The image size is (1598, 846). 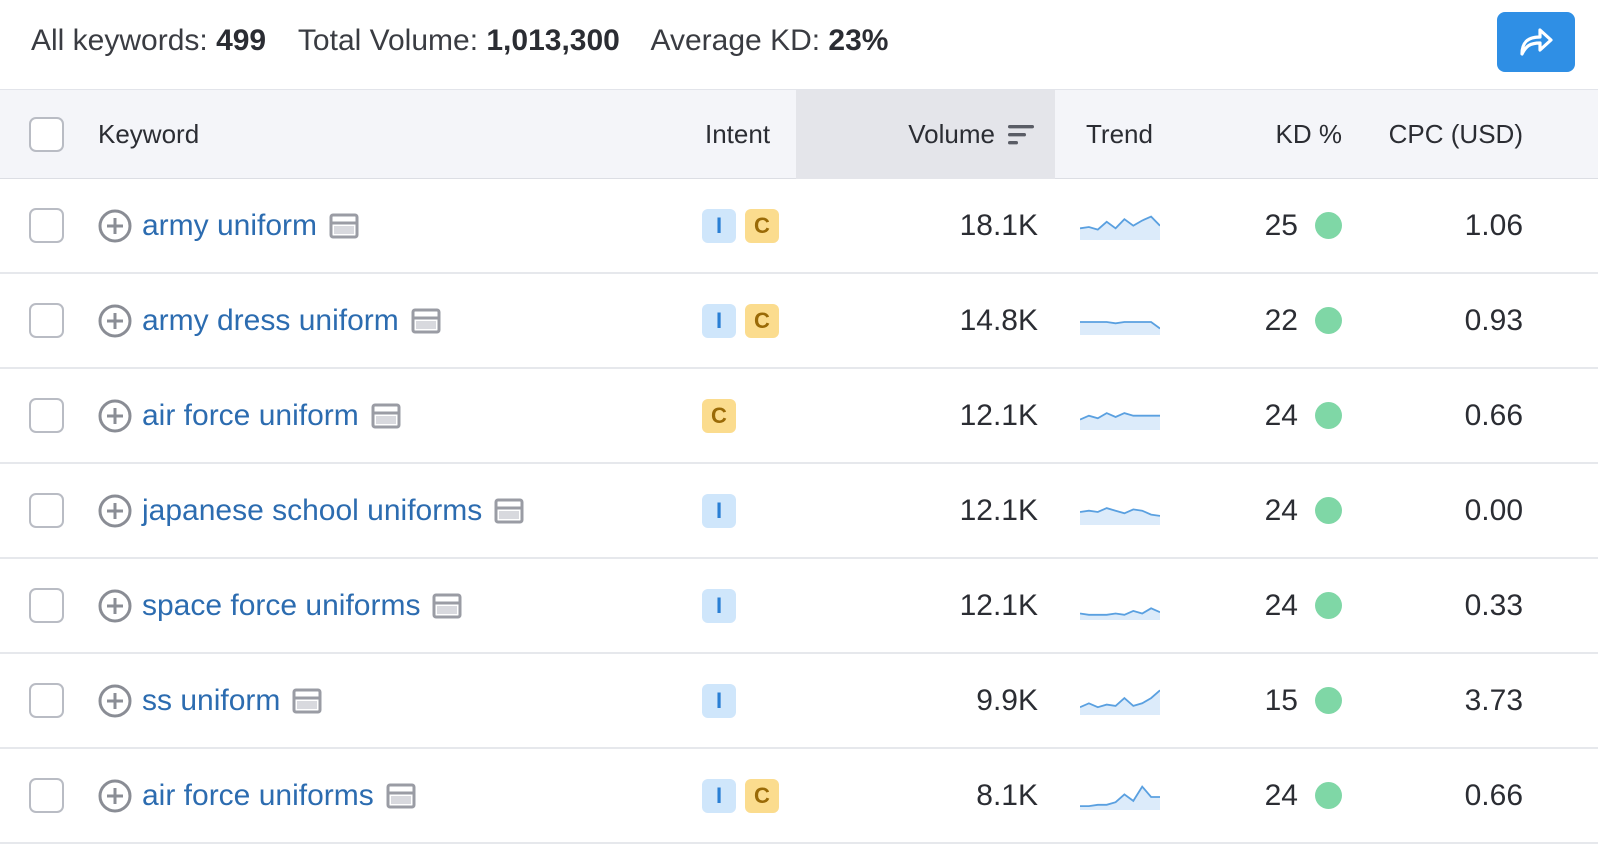 What do you see at coordinates (998, 320) in the screenshot?
I see `volume-value: 14.8K` at bounding box center [998, 320].